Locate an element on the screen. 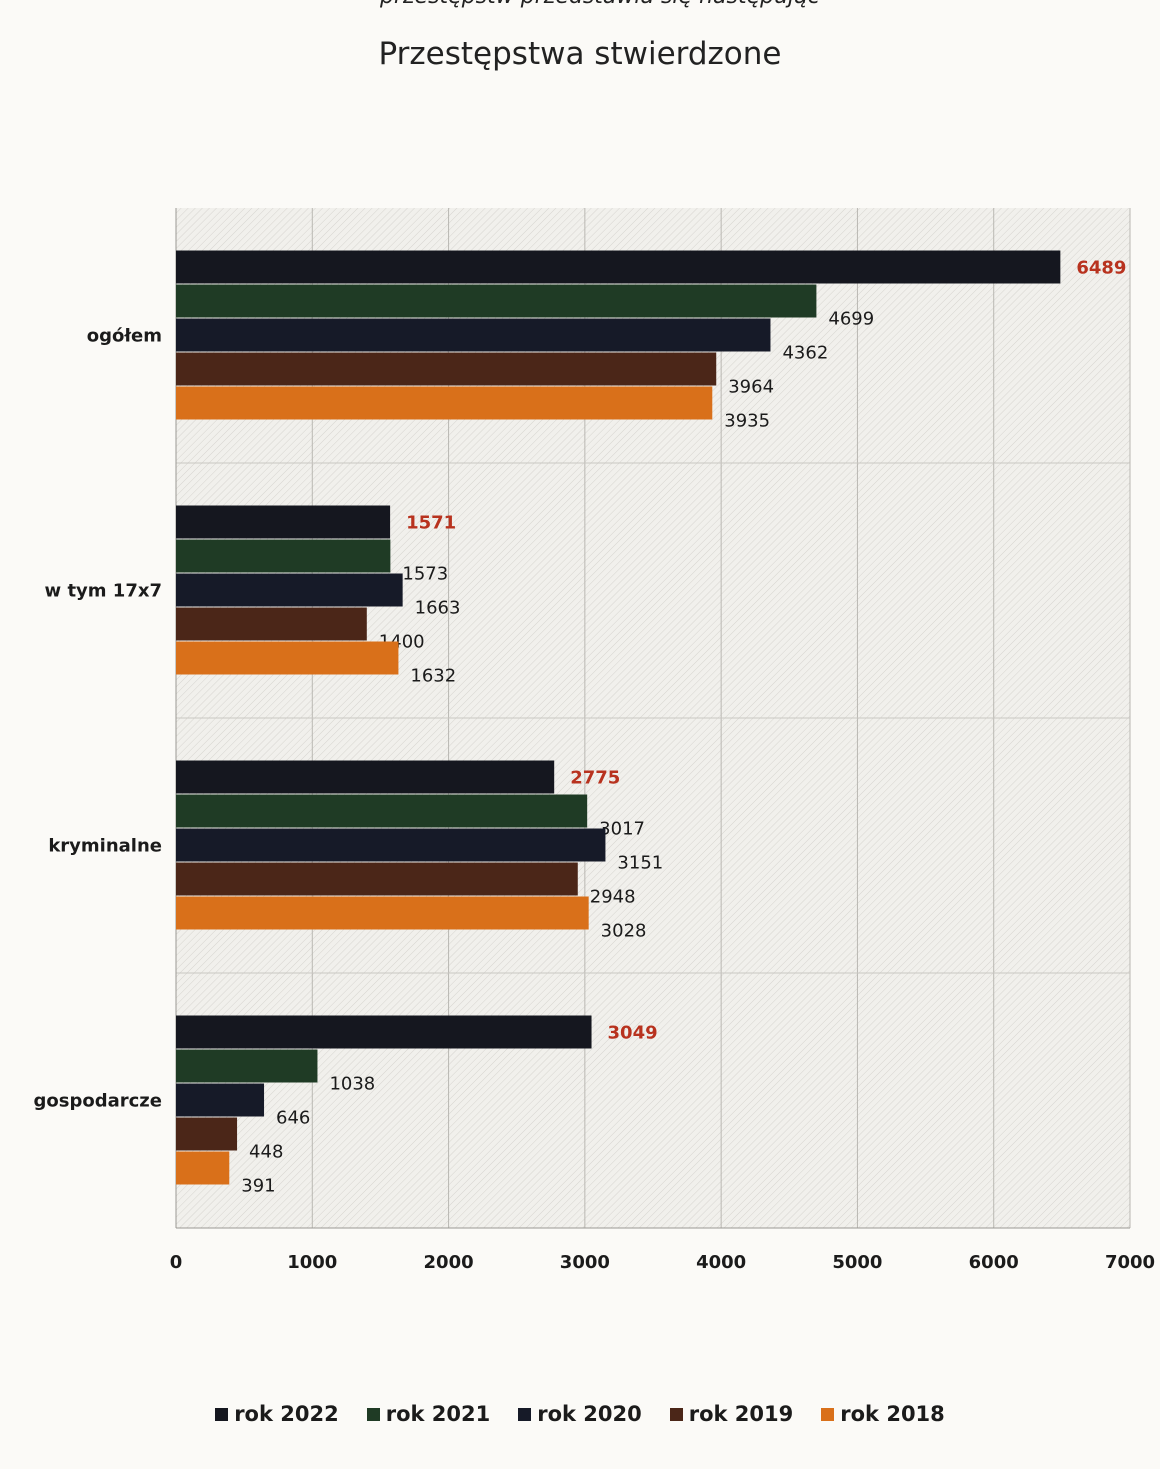 The image size is (1160, 1469). legend-item: rok 2022 is located at coordinates (277, 1414).